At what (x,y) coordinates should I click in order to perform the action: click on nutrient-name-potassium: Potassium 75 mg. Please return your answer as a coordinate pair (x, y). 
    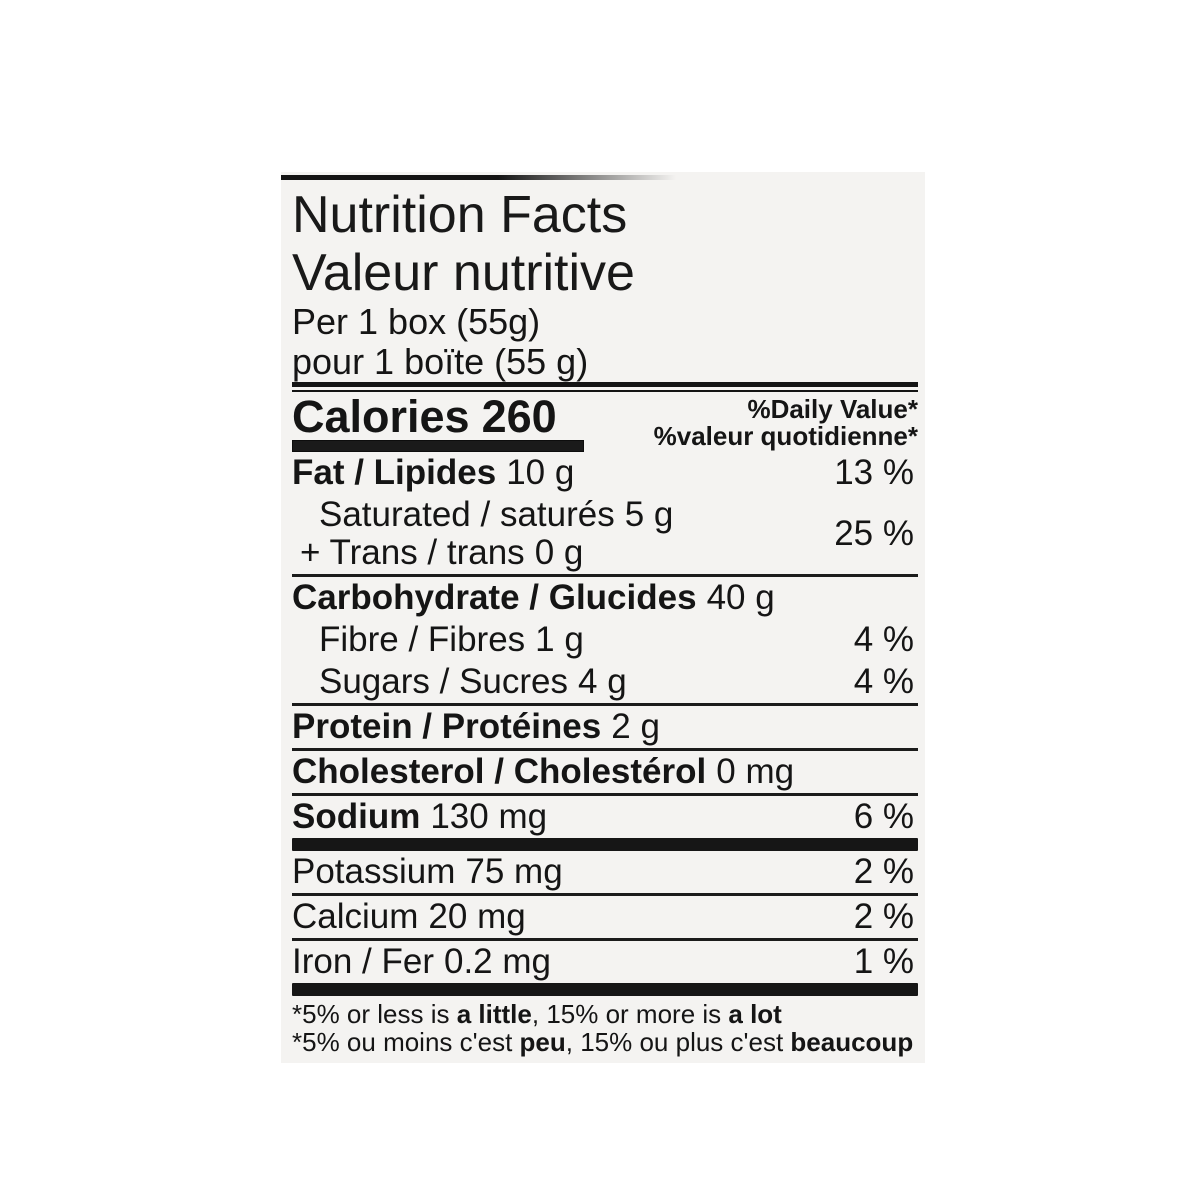
    Looking at the image, I should click on (427, 872).